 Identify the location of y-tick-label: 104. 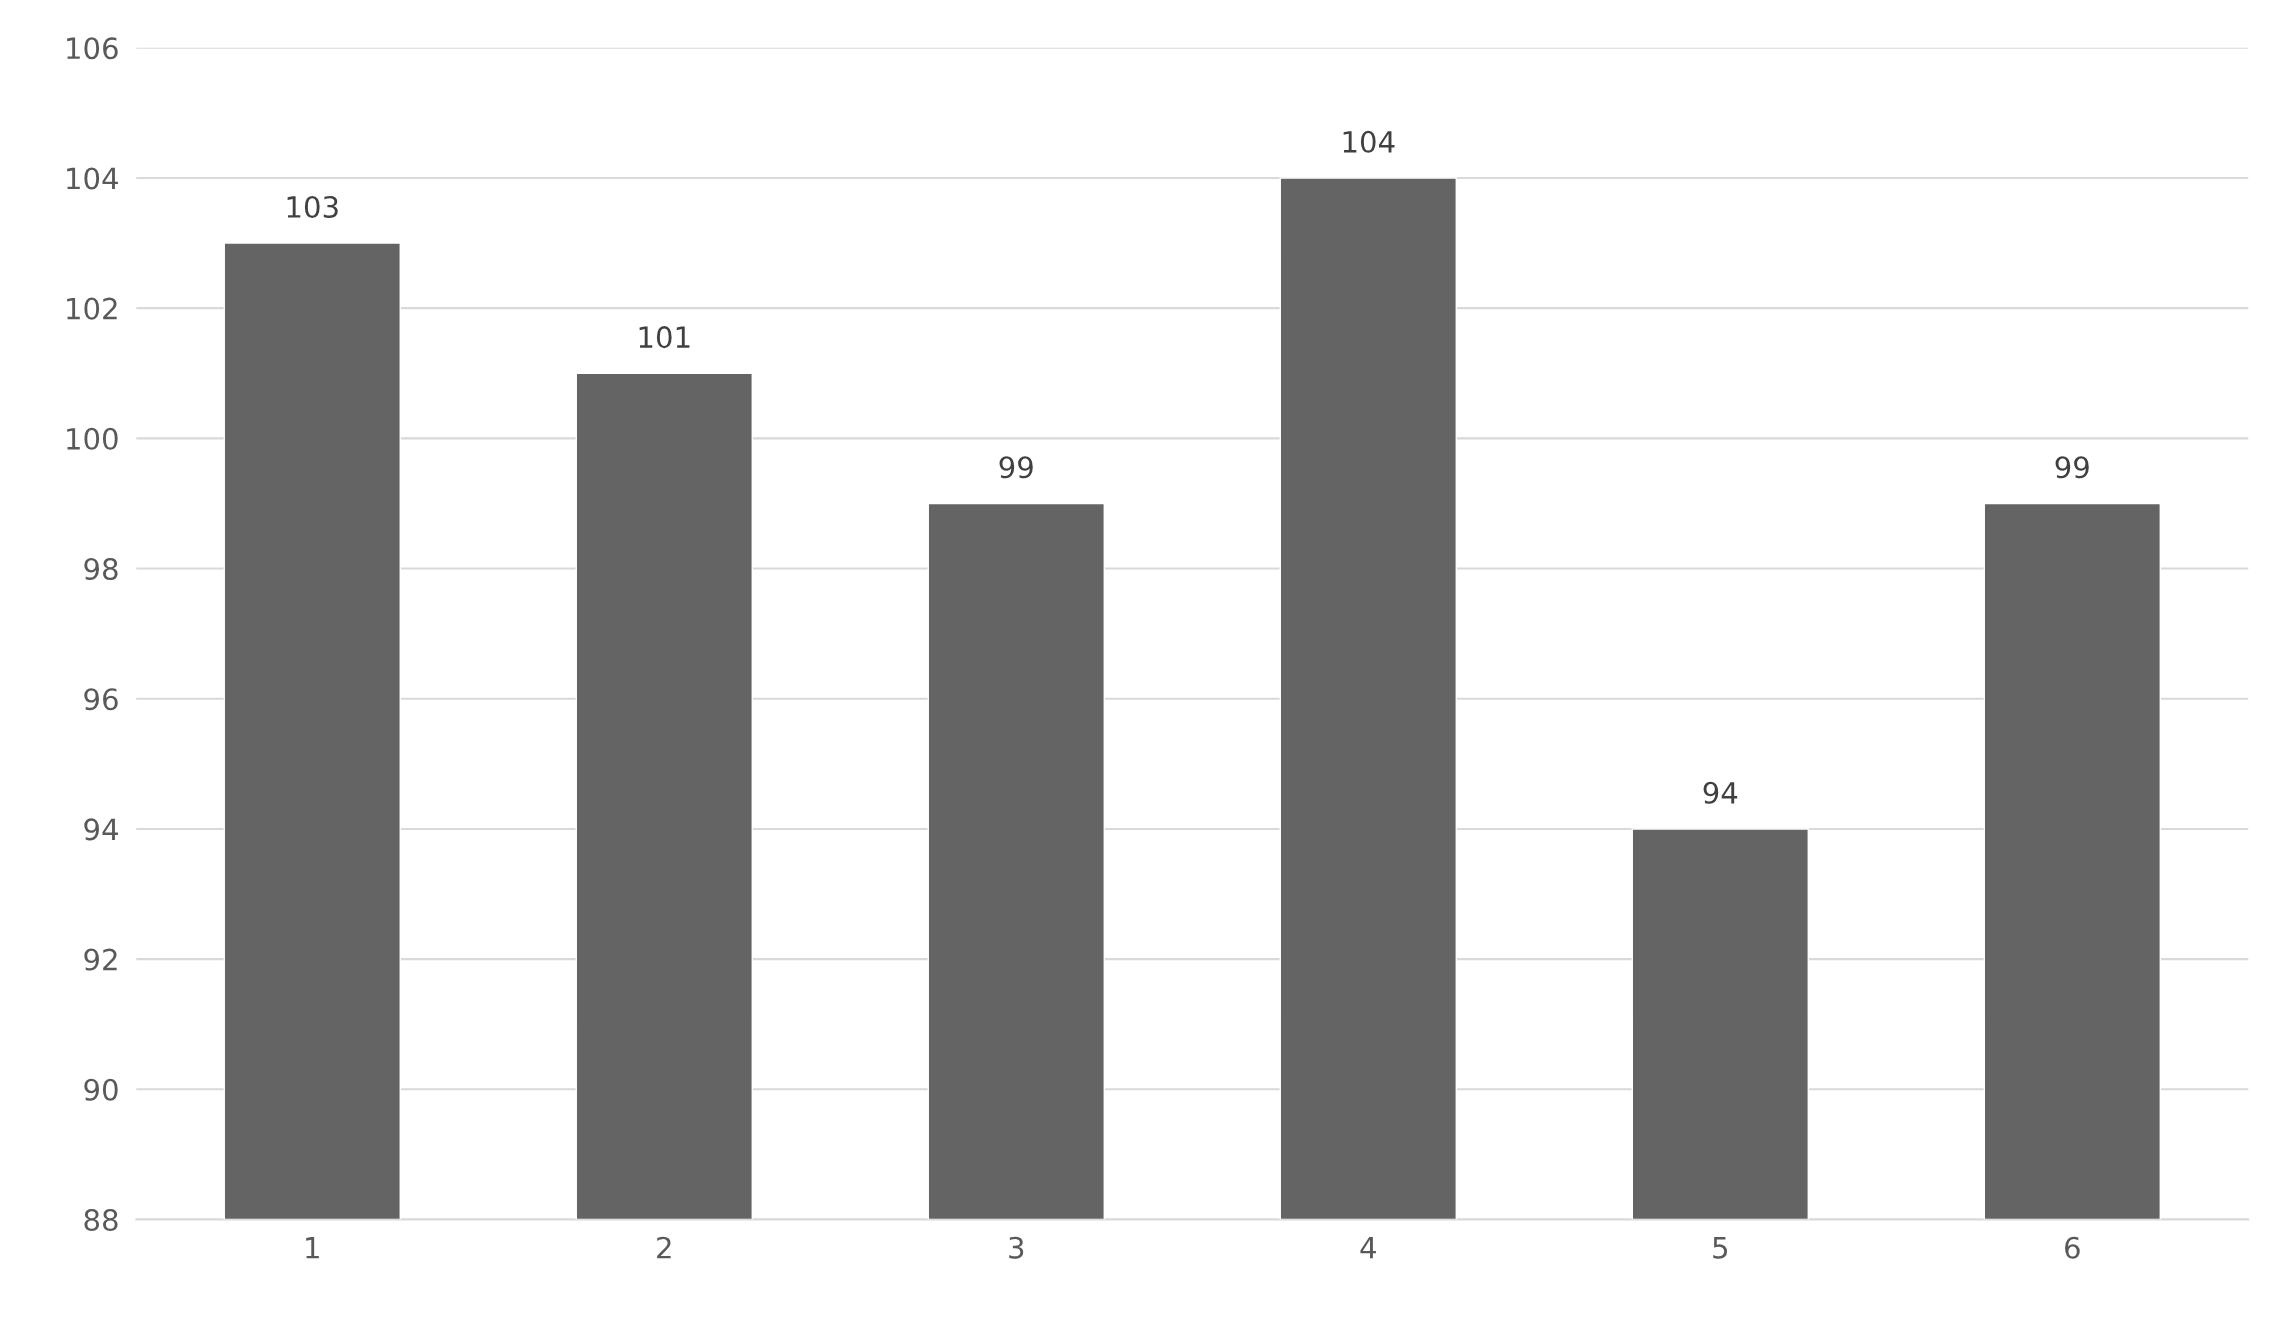
(92, 178).